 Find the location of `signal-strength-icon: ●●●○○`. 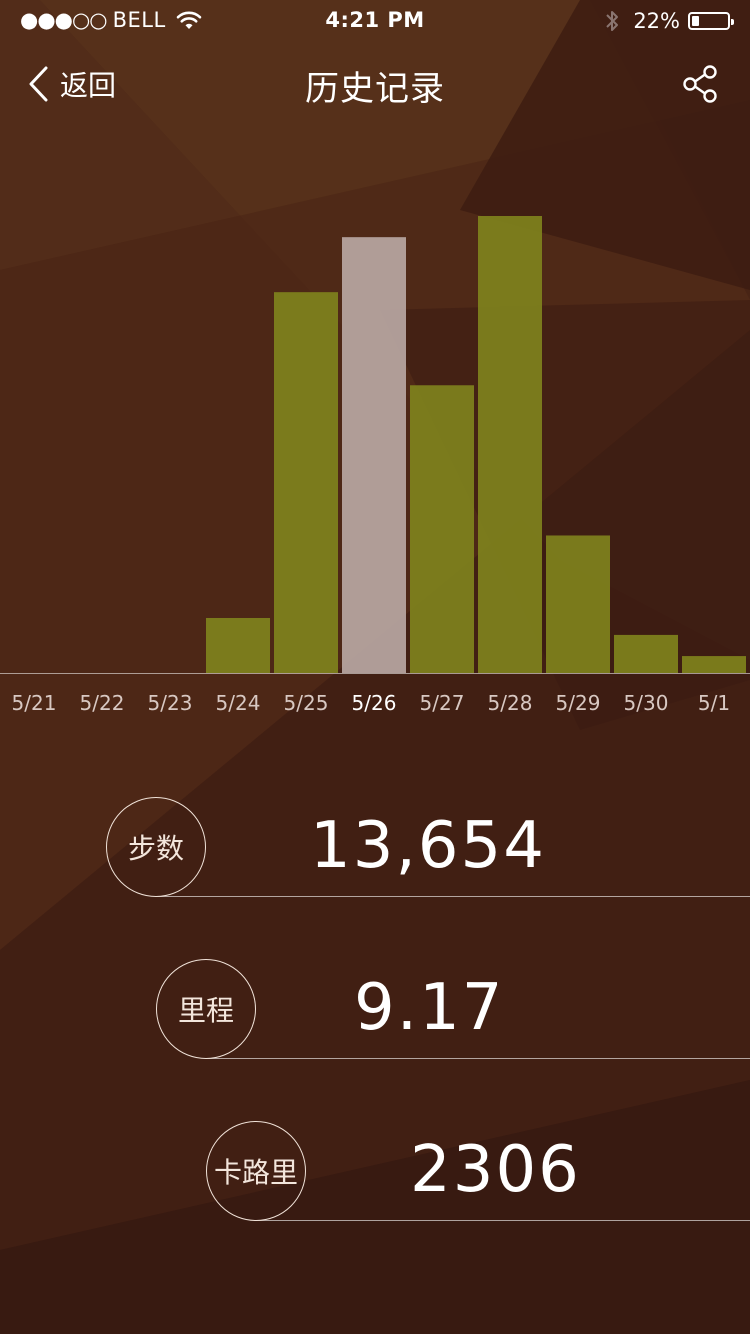

signal-strength-icon: ●●●○○ is located at coordinates (64, 20).